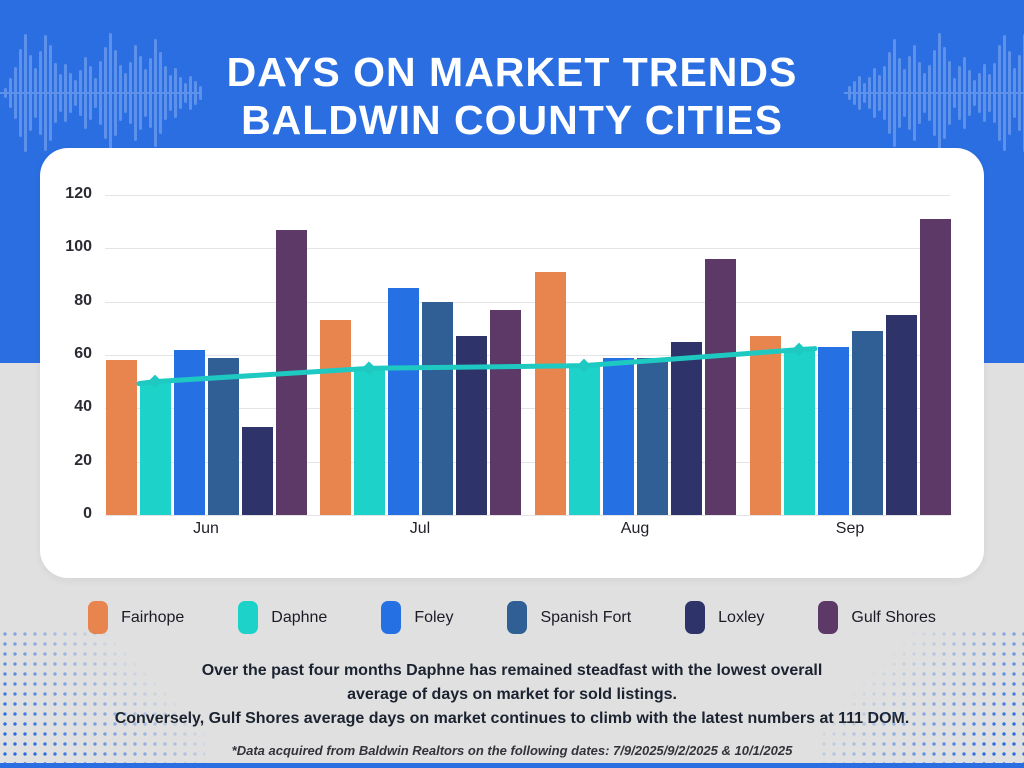  Describe the element at coordinates (83, 460) in the screenshot. I see `y-tick-label-20: 20` at that location.